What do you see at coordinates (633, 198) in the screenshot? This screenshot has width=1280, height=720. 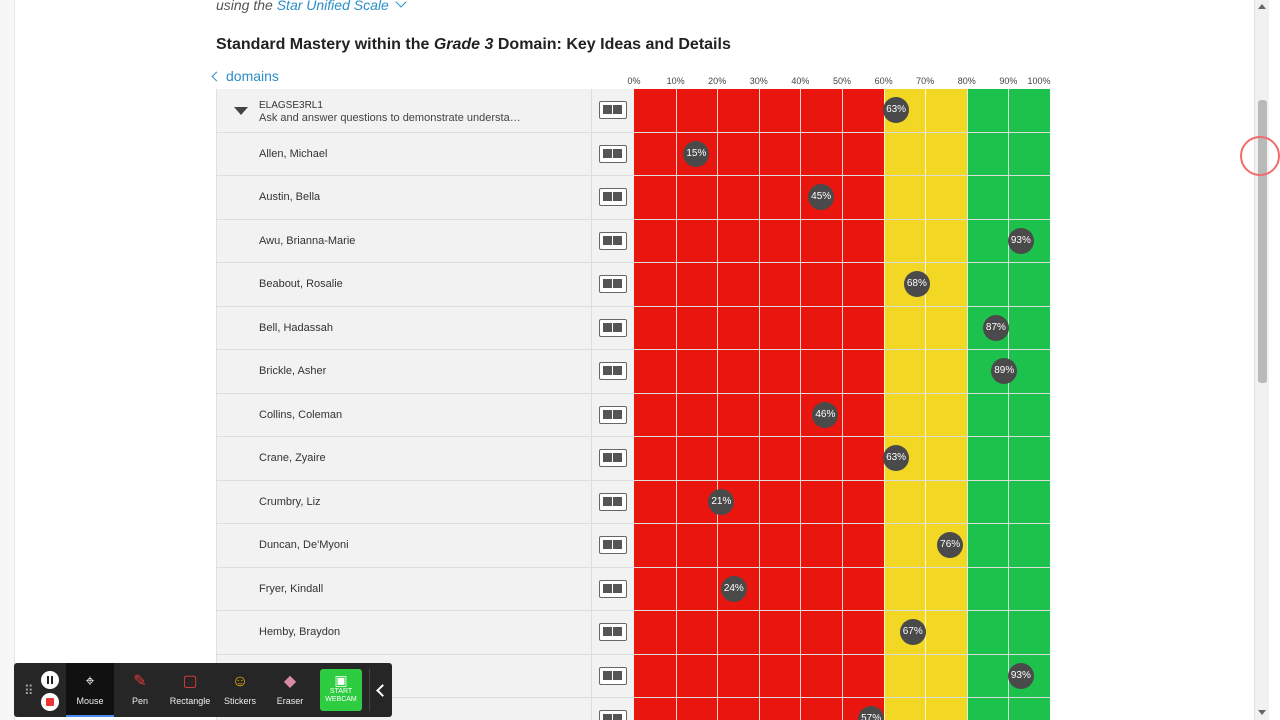 I see `student-row: Austin, Bella 45%` at bounding box center [633, 198].